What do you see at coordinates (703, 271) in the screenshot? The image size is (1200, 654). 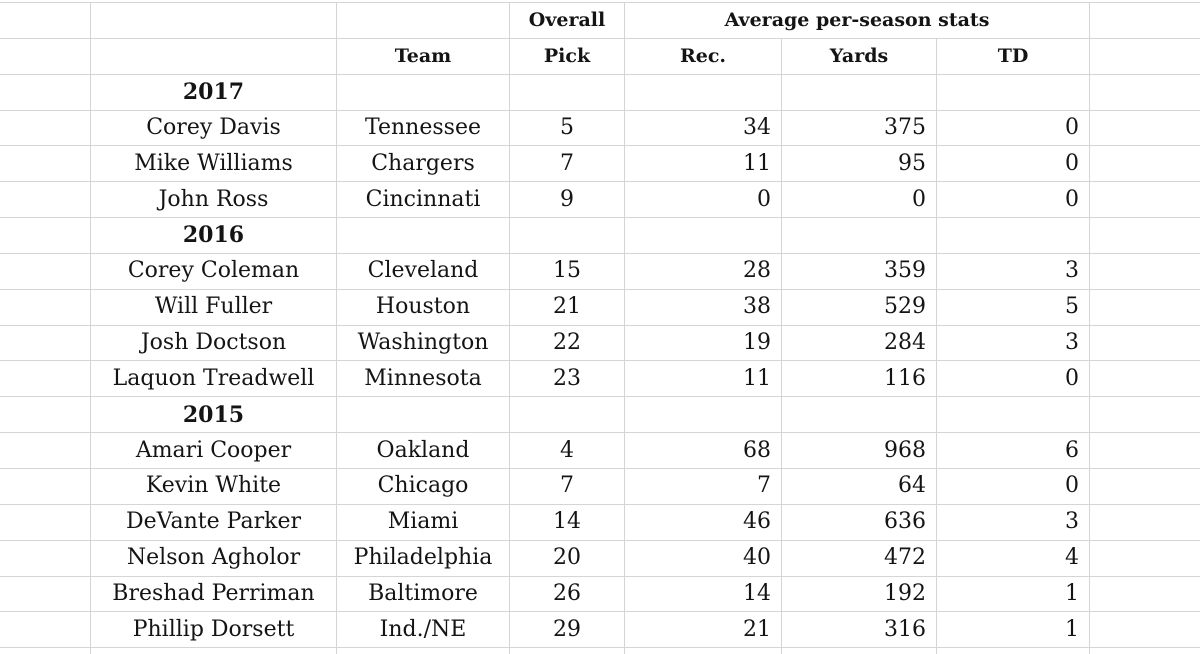 I see `rec-cell: 28` at bounding box center [703, 271].